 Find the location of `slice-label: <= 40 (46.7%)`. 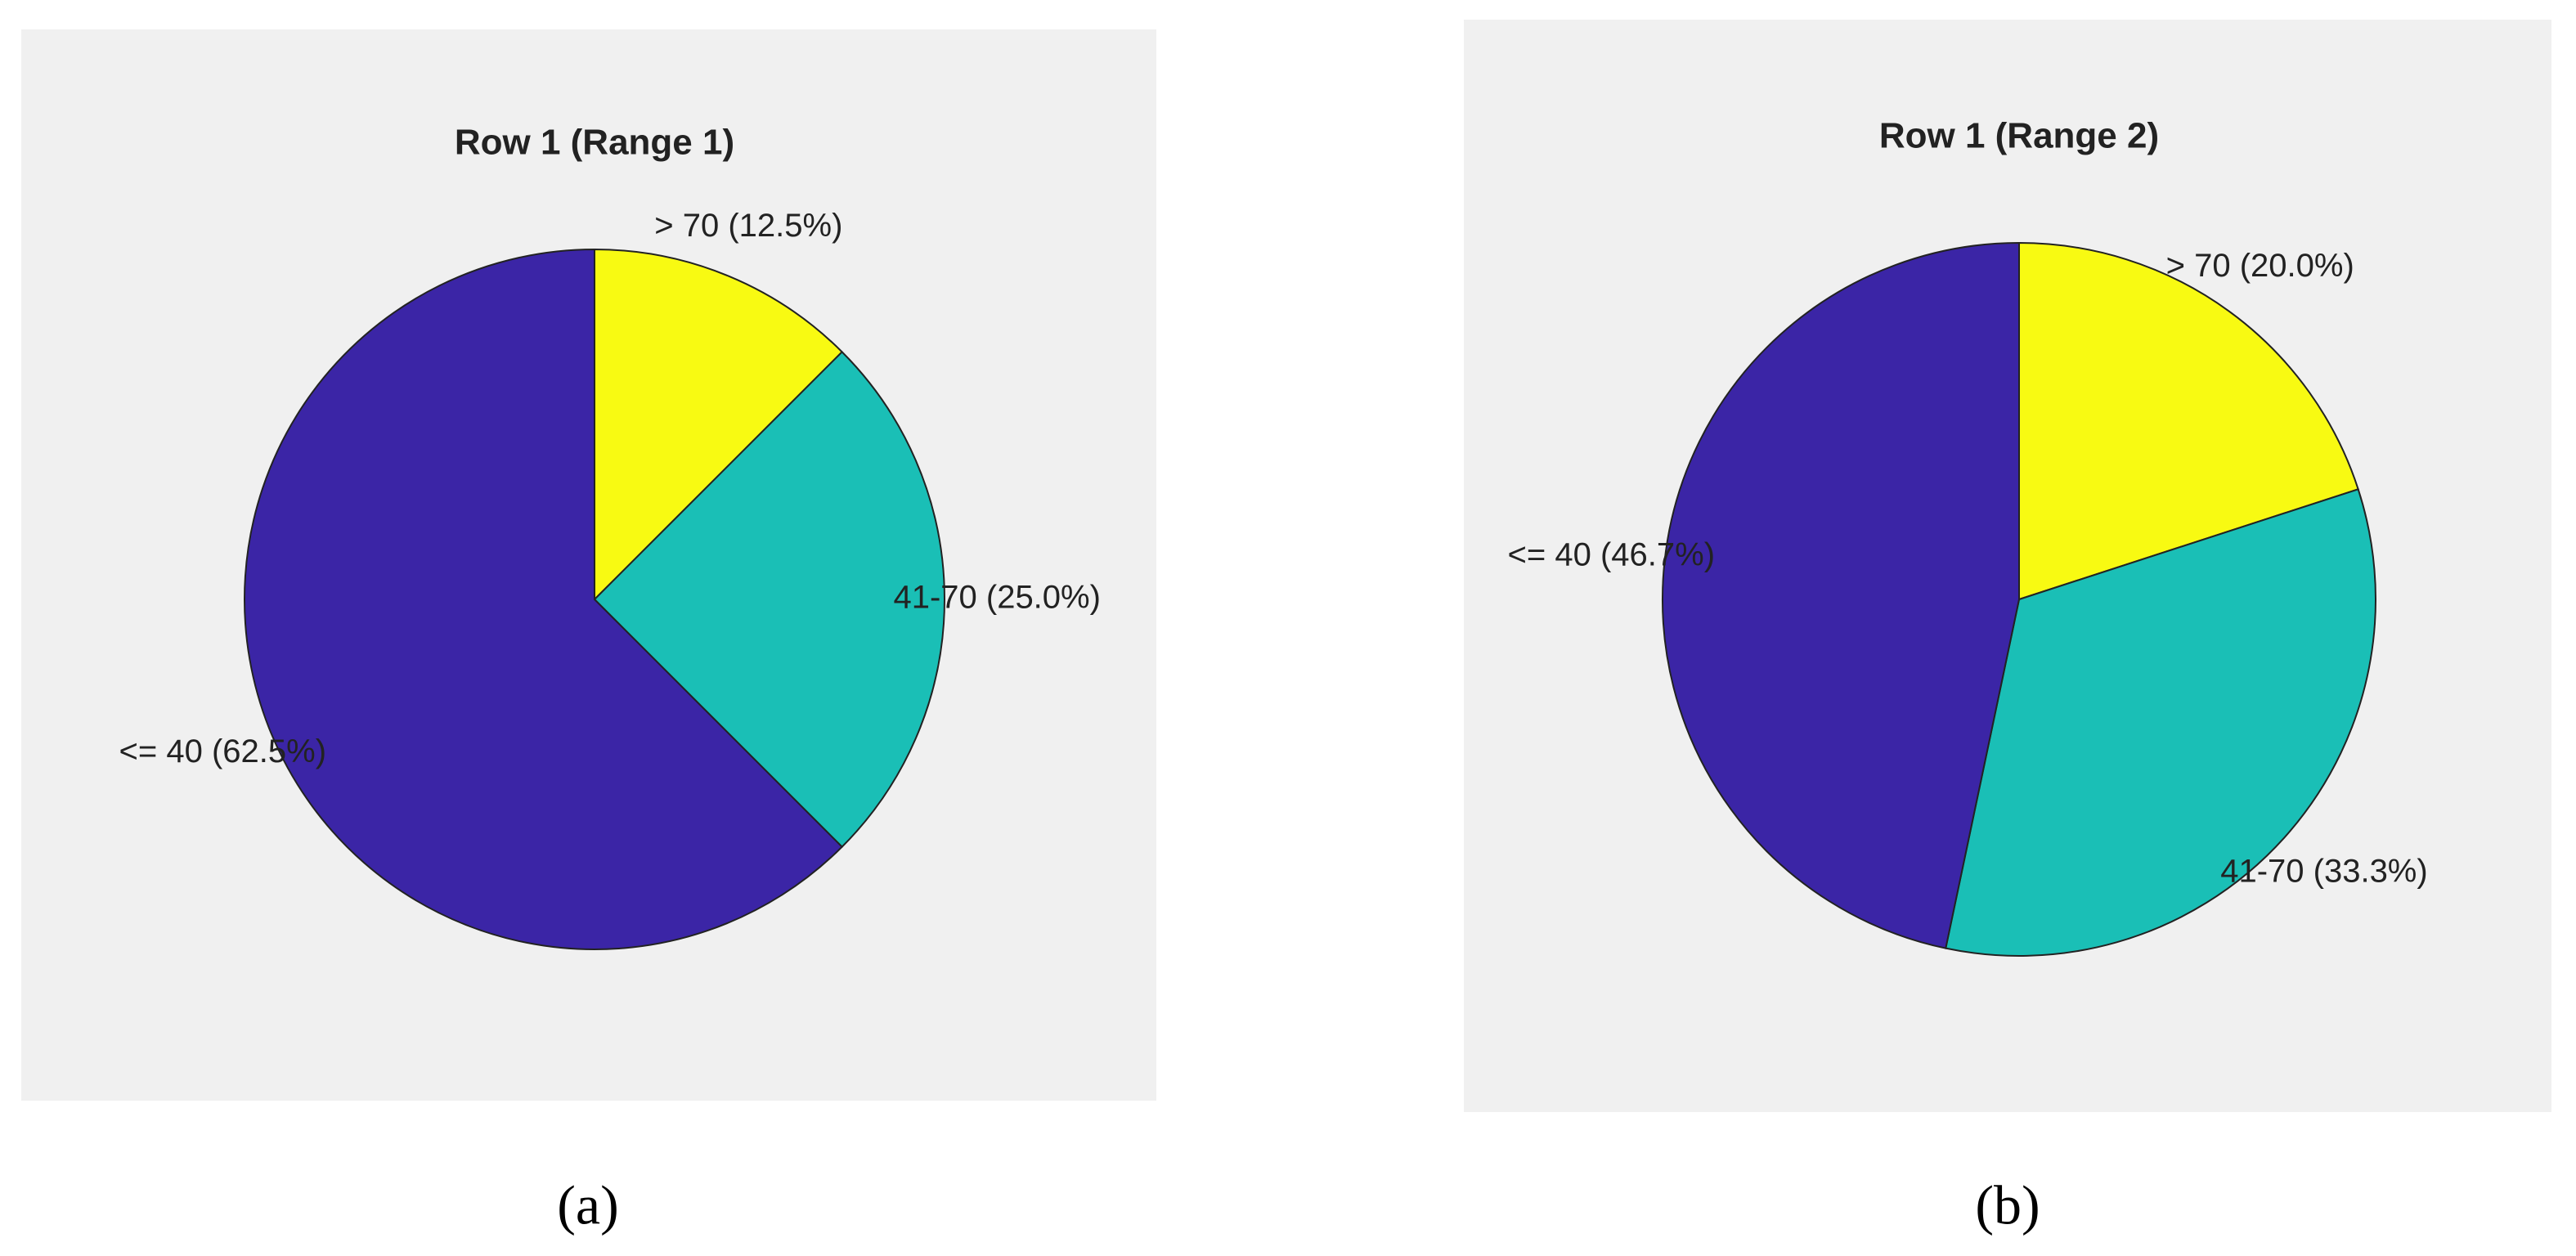

slice-label: <= 40 (46.7%) is located at coordinates (1612, 555).